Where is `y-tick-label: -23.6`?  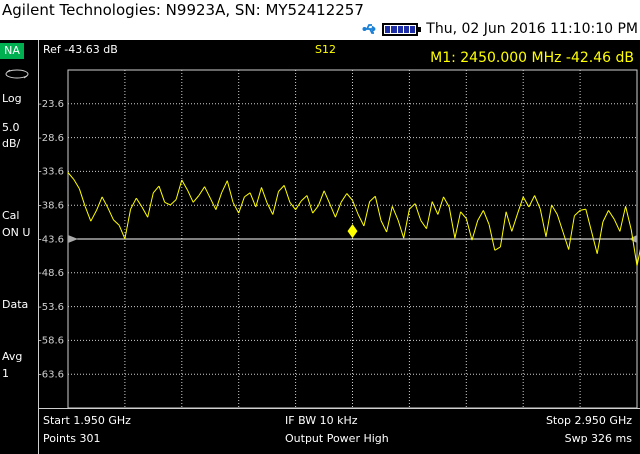
y-tick-label: -23.6 is located at coordinates (51, 104).